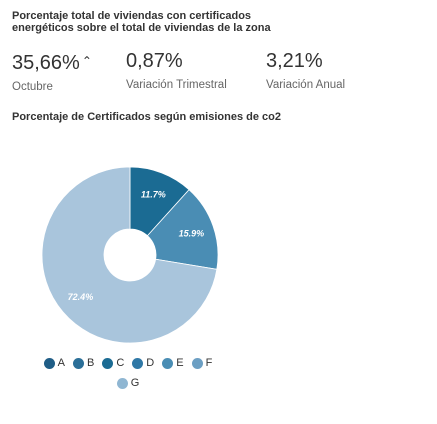  I want to click on slice-label-g: 72.4%, so click(81, 297).